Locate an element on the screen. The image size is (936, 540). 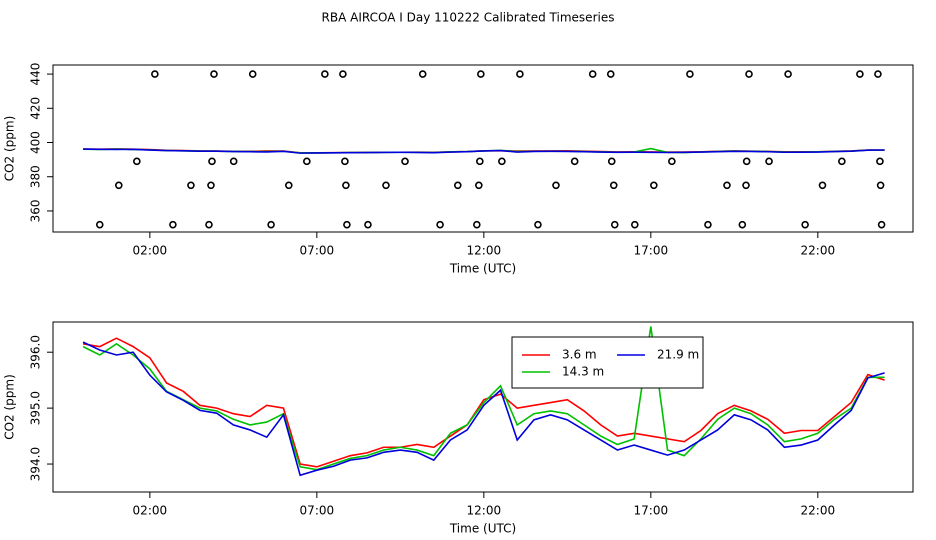
y-tick-label: 395.0 is located at coordinates (36, 408).